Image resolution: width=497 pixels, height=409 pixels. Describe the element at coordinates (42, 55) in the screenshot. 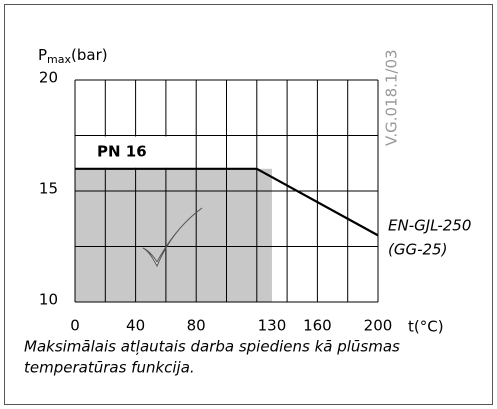

I see `y-label-main: P` at that location.